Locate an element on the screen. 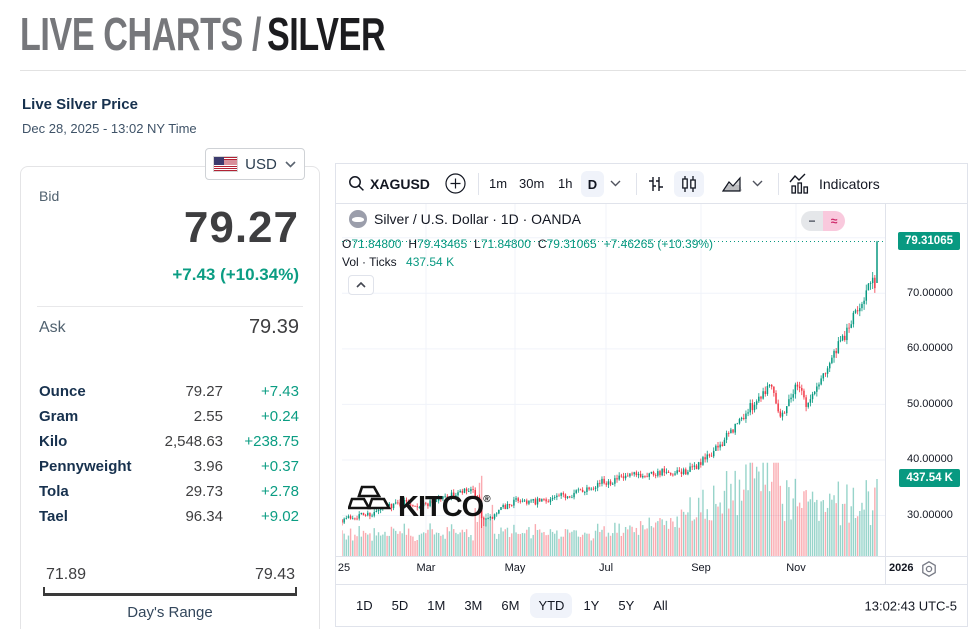 This screenshot has height=629, width=970. range-button-3m: 3M is located at coordinates (473, 605).